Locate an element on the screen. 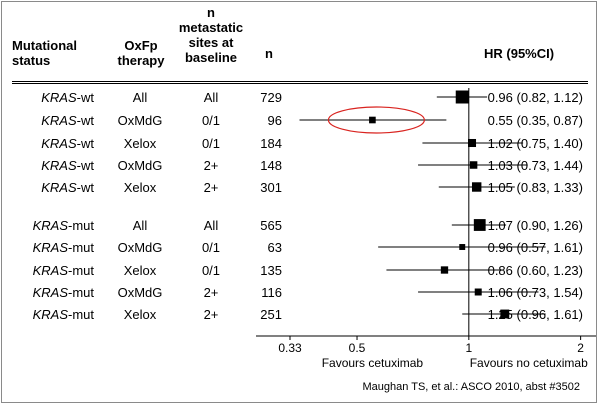  row-n: 565 is located at coordinates (271, 225).